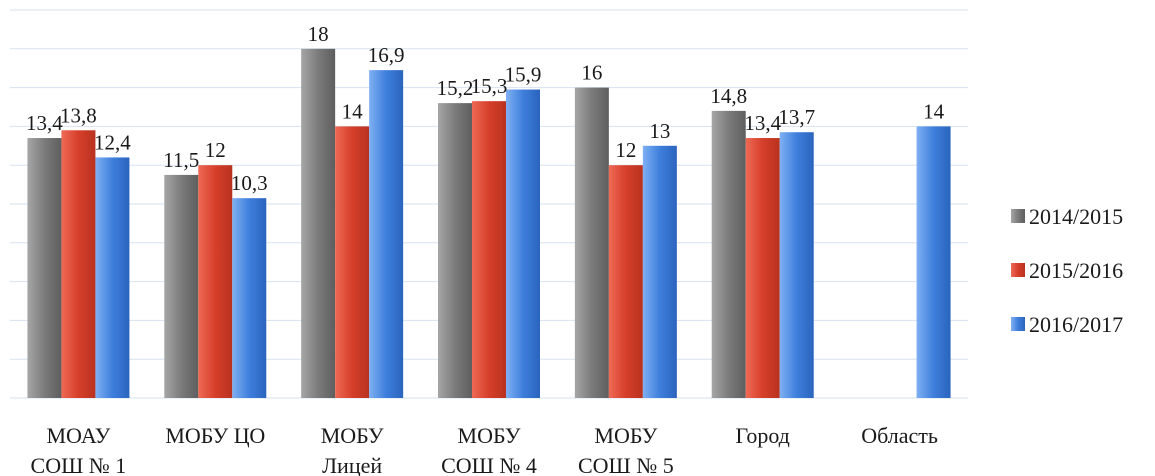 This screenshot has height=476, width=1155. Describe the element at coordinates (112, 142) in the screenshot. I see `data-label: 12,4` at that location.